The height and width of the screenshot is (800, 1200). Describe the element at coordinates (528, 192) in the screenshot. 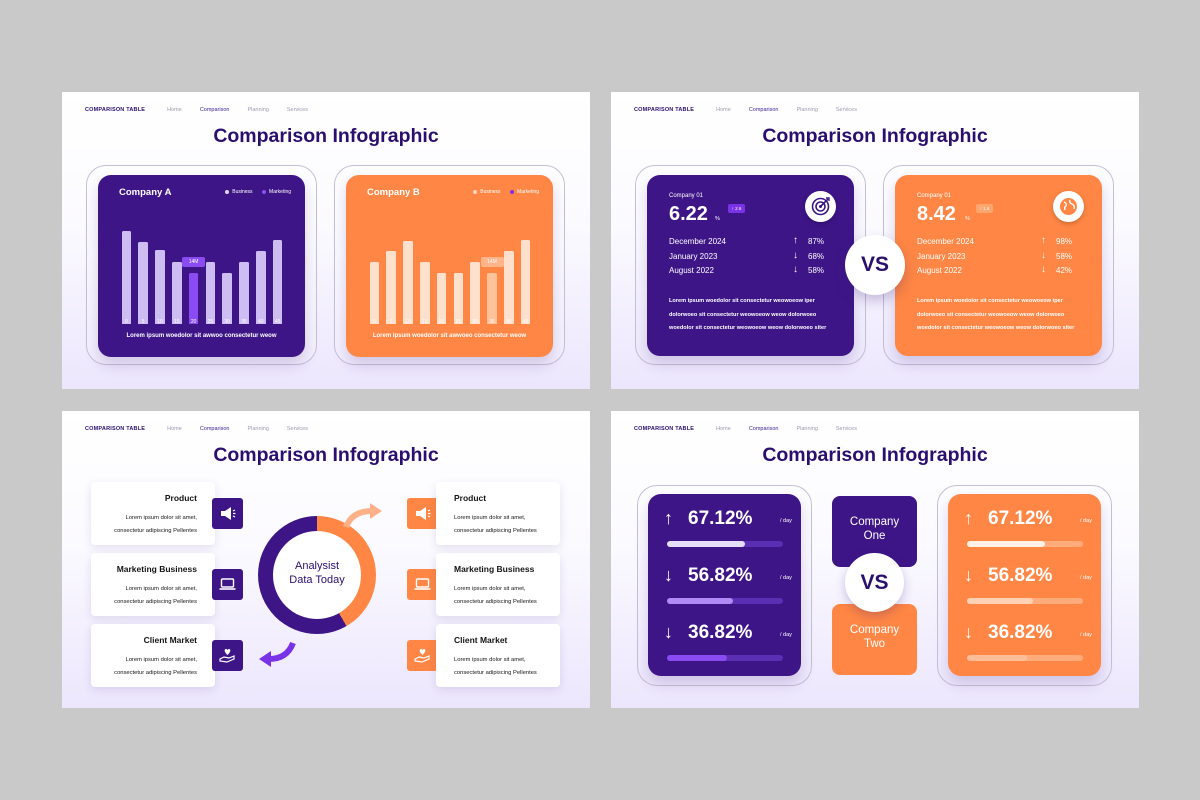

I see `legend-marketing: Marketing` at that location.